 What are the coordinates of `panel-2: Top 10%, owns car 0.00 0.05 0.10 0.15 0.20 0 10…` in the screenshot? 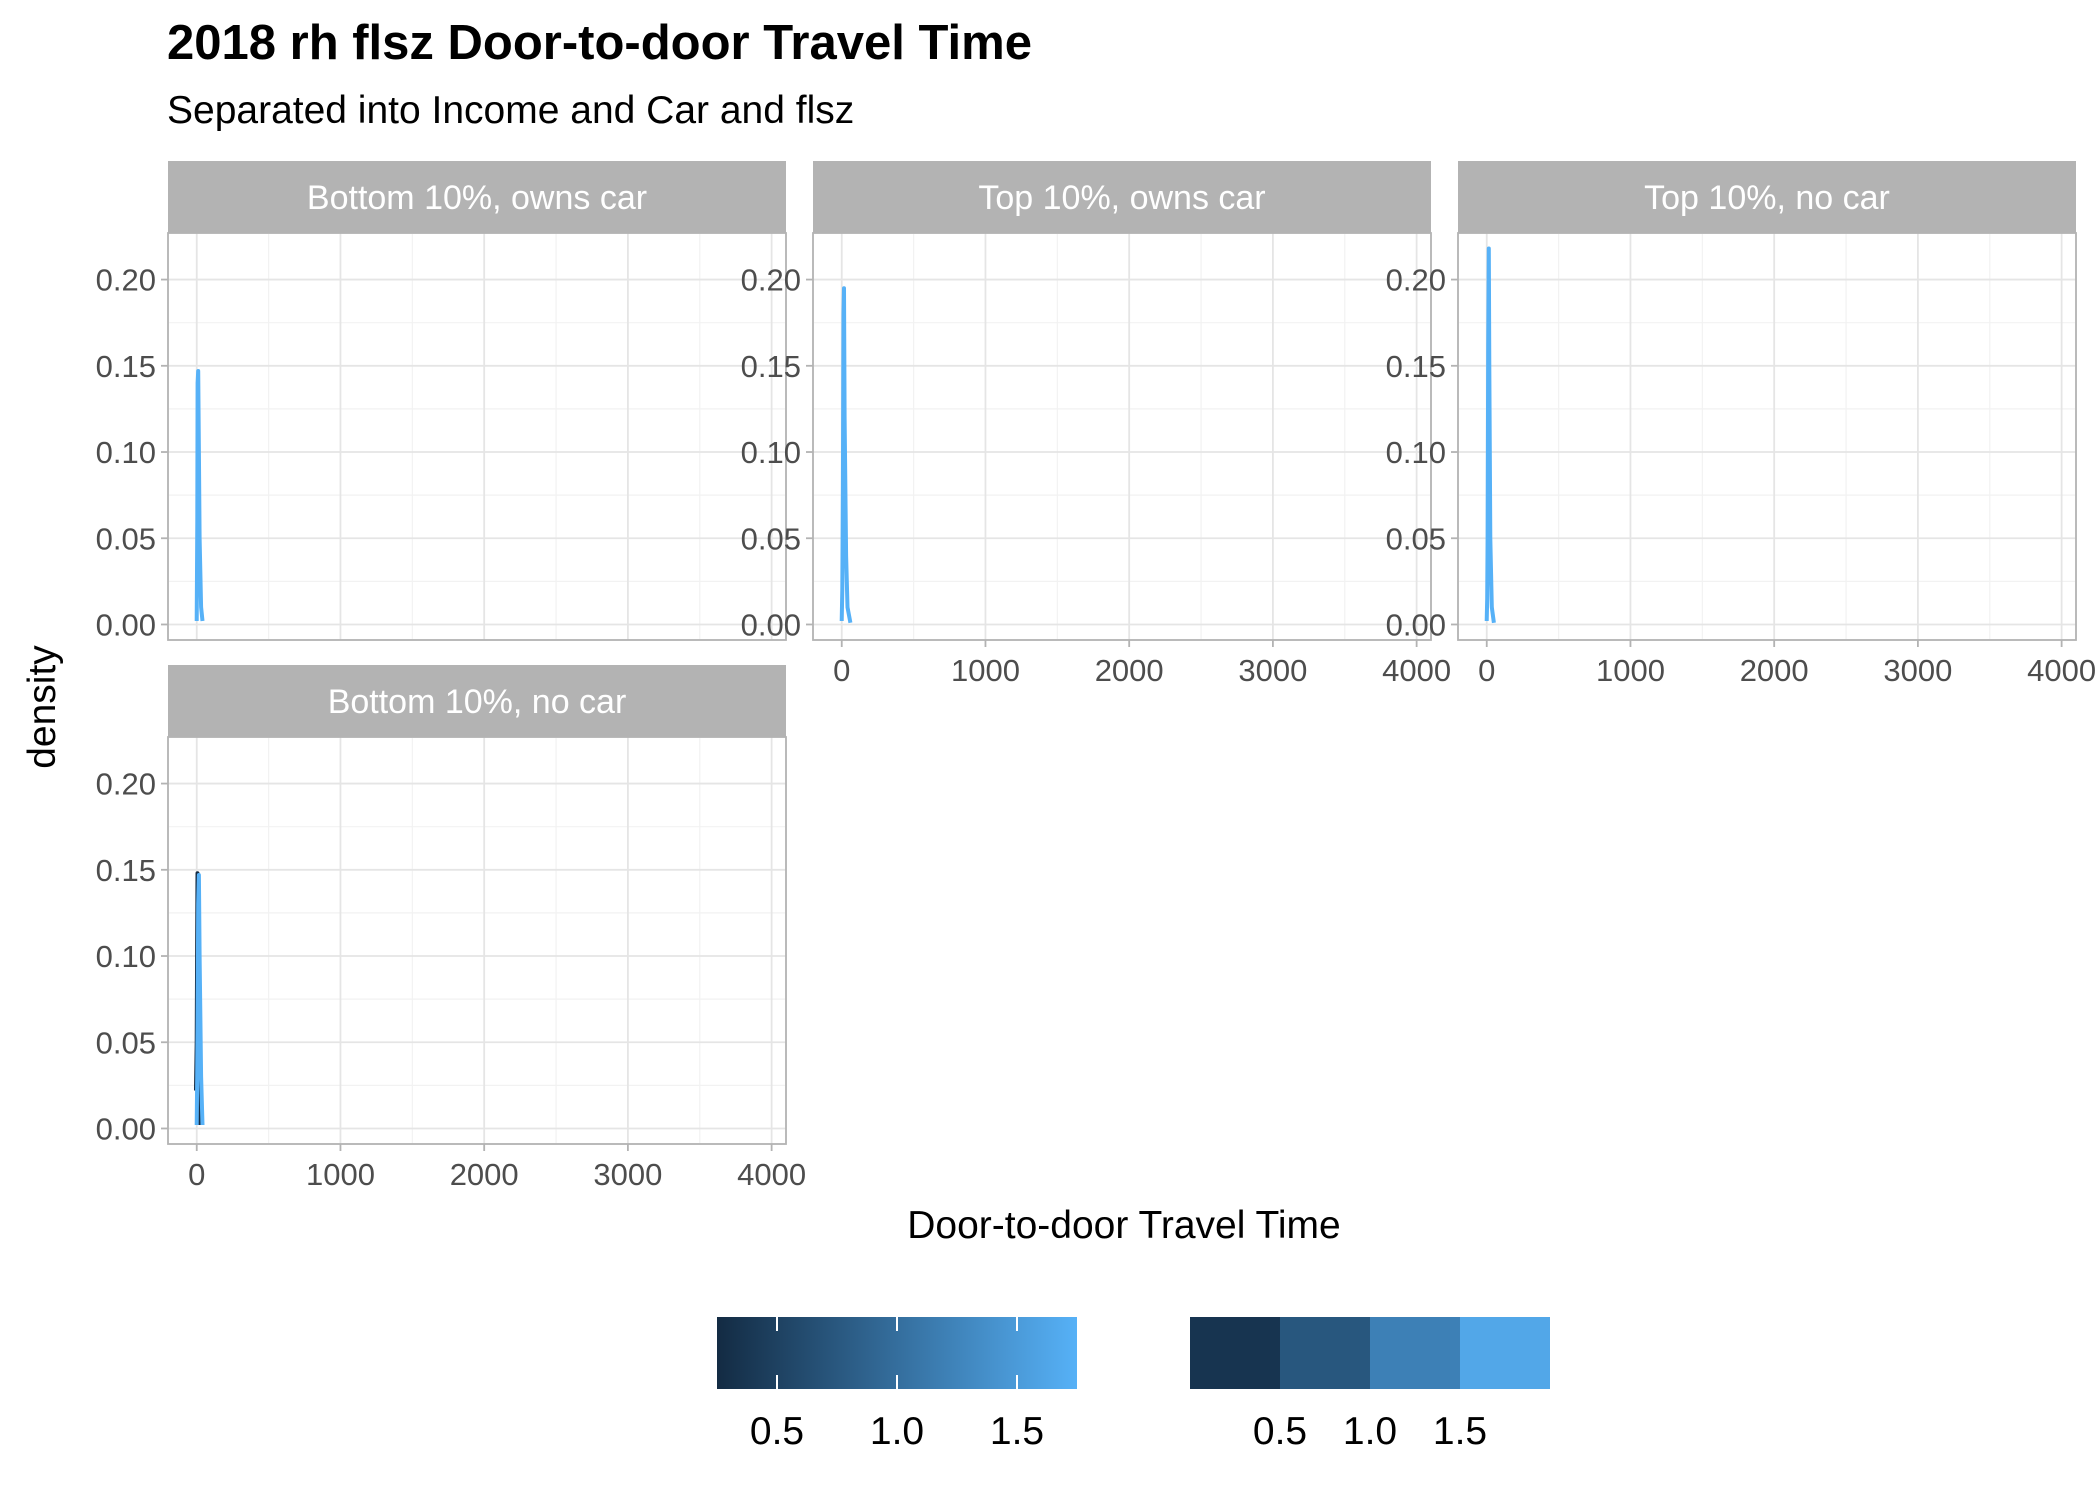 It's located at (1096, 424).